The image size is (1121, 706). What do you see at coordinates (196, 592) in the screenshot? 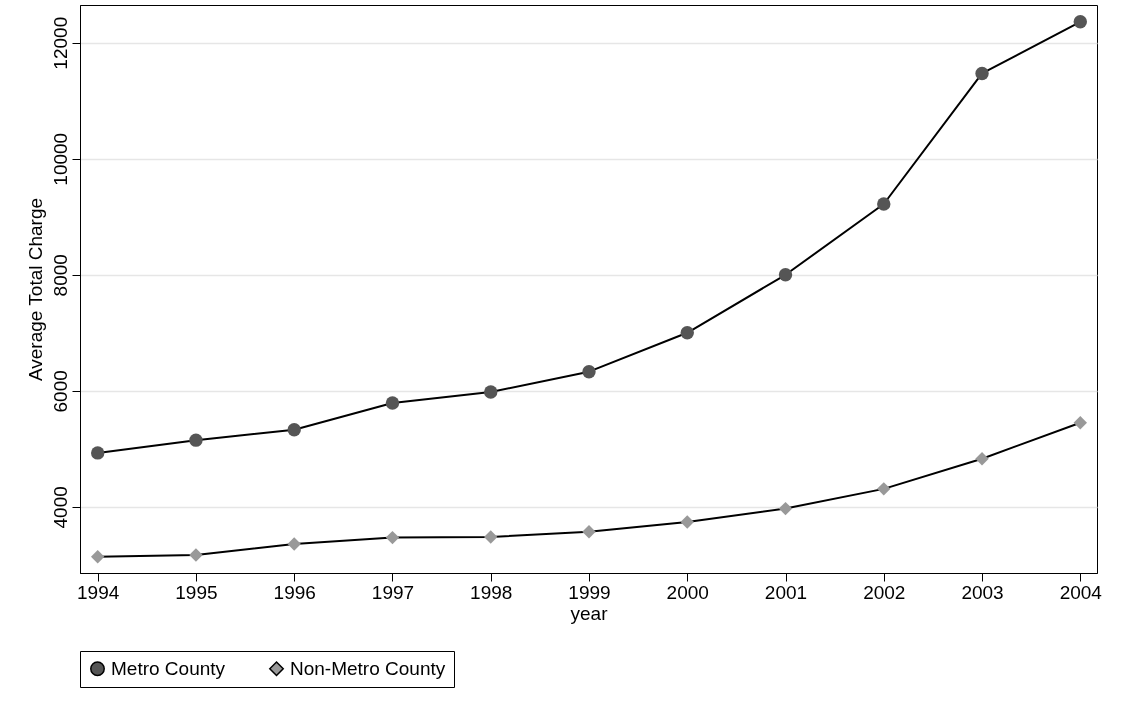
I see `x-tick-label: 1995` at bounding box center [196, 592].